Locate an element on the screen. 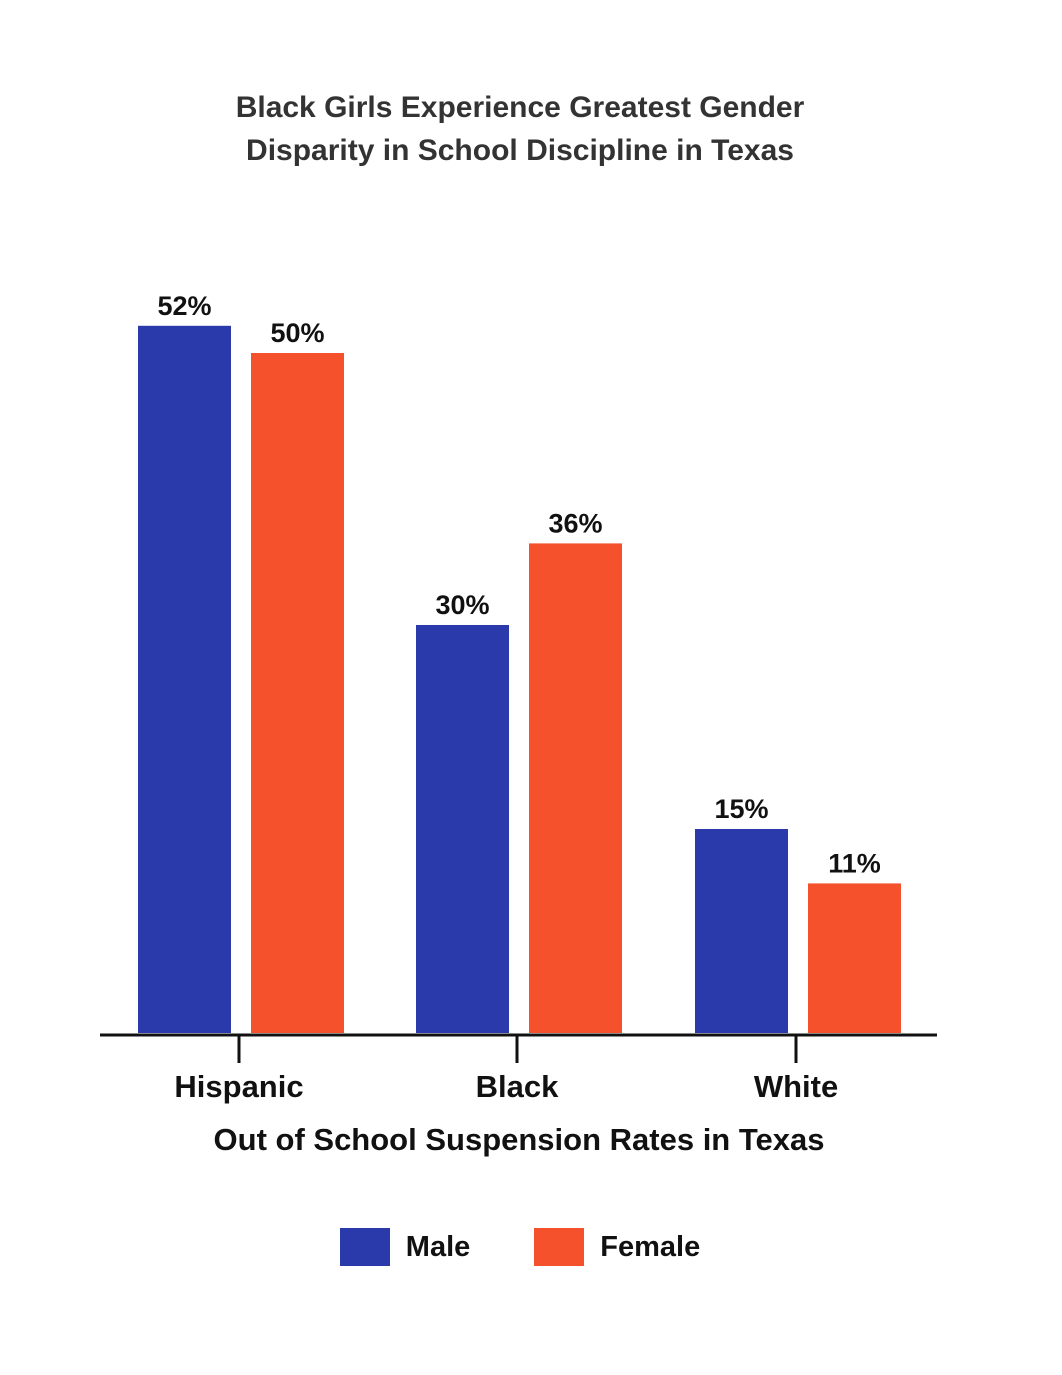 The width and height of the screenshot is (1062, 1375). legend-label-female: Female is located at coordinates (650, 1246).